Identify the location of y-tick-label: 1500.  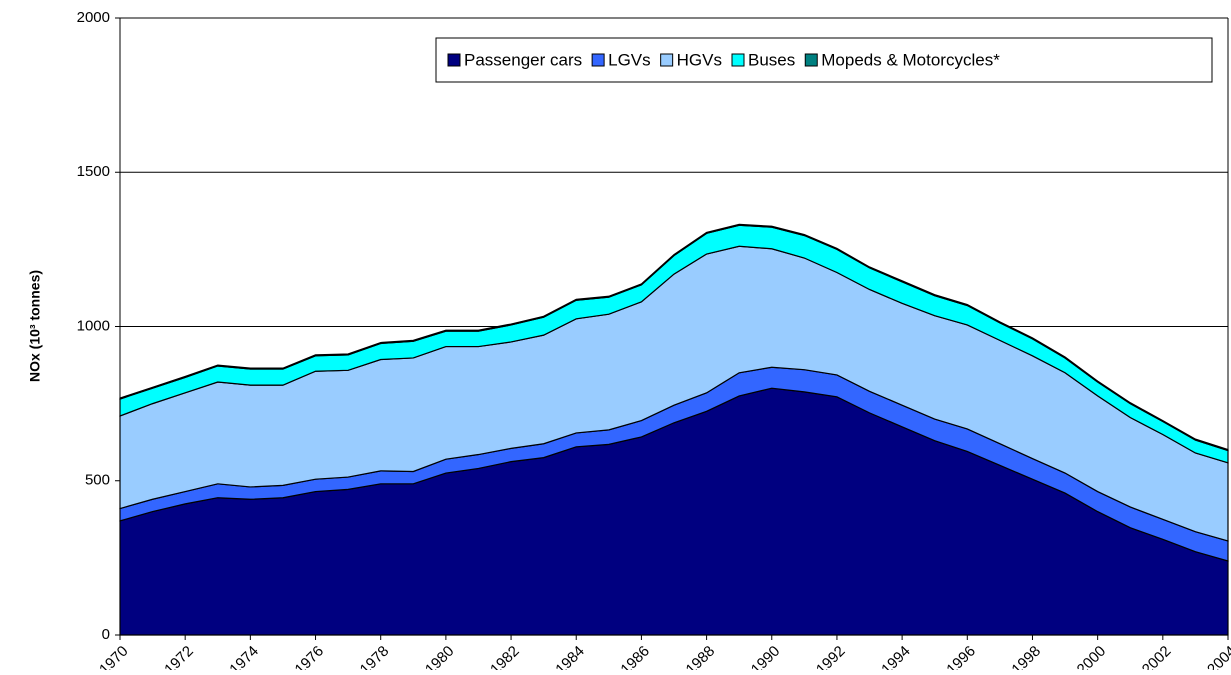
(93, 171).